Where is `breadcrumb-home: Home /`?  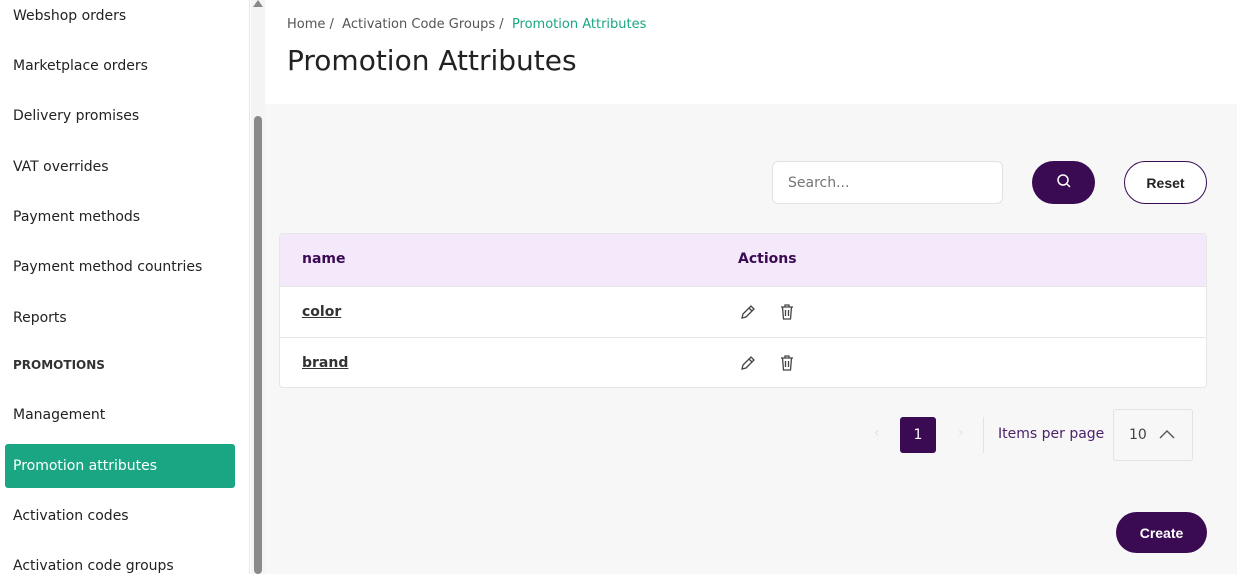 breadcrumb-home: Home / is located at coordinates (310, 24).